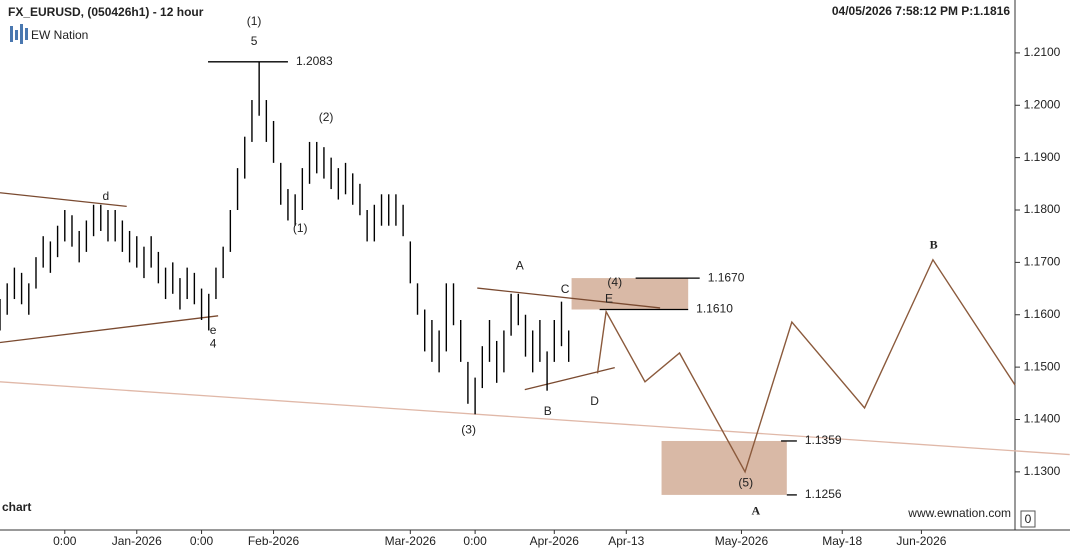 The width and height of the screenshot is (1070, 550). Describe the element at coordinates (823, 494) in the screenshot. I see `level-label: 1.1256` at that location.